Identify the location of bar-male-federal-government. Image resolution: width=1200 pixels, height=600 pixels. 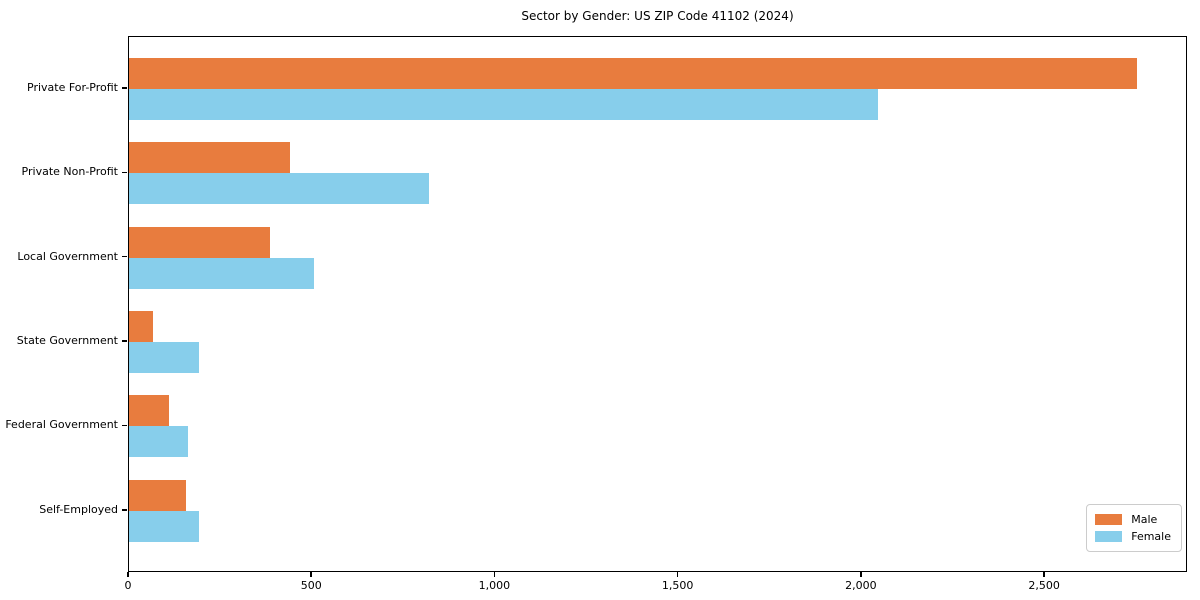
(149, 411).